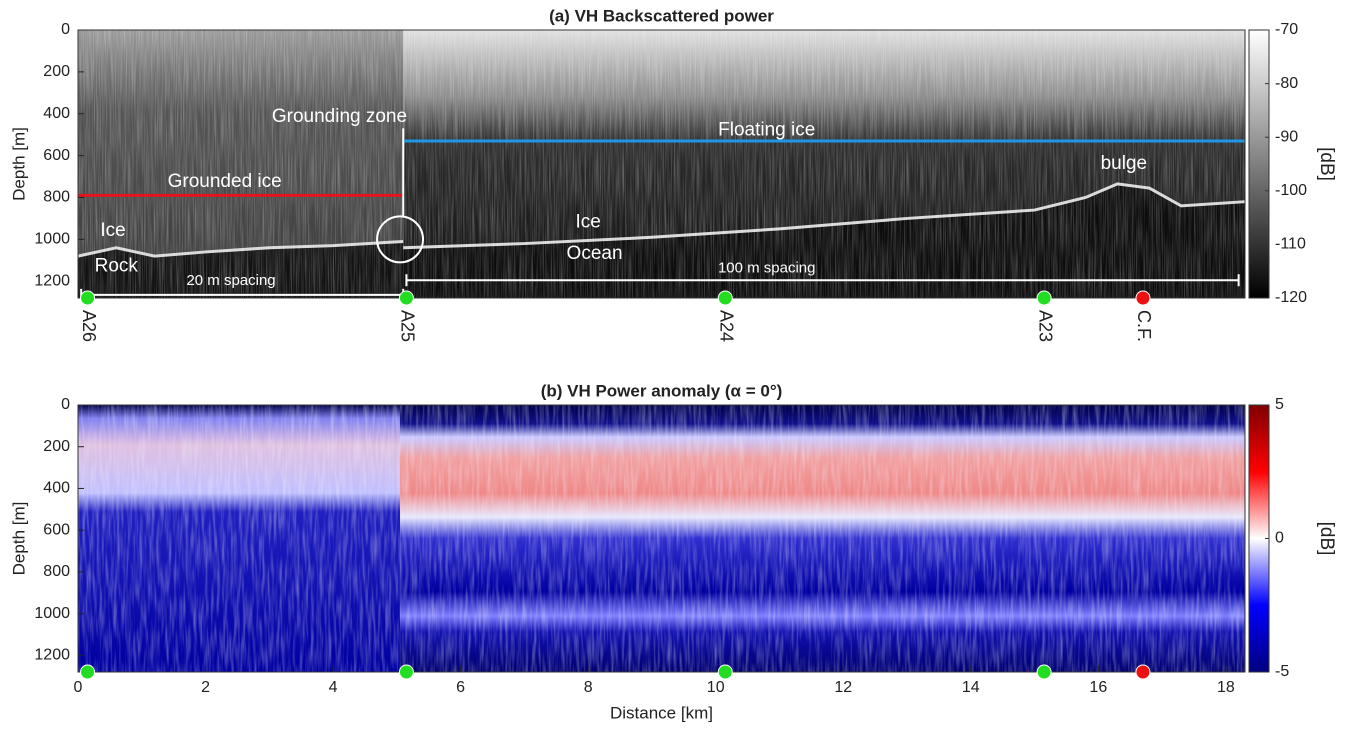 The image size is (1351, 730). I want to click on x-tick-label: 10, so click(716, 687).